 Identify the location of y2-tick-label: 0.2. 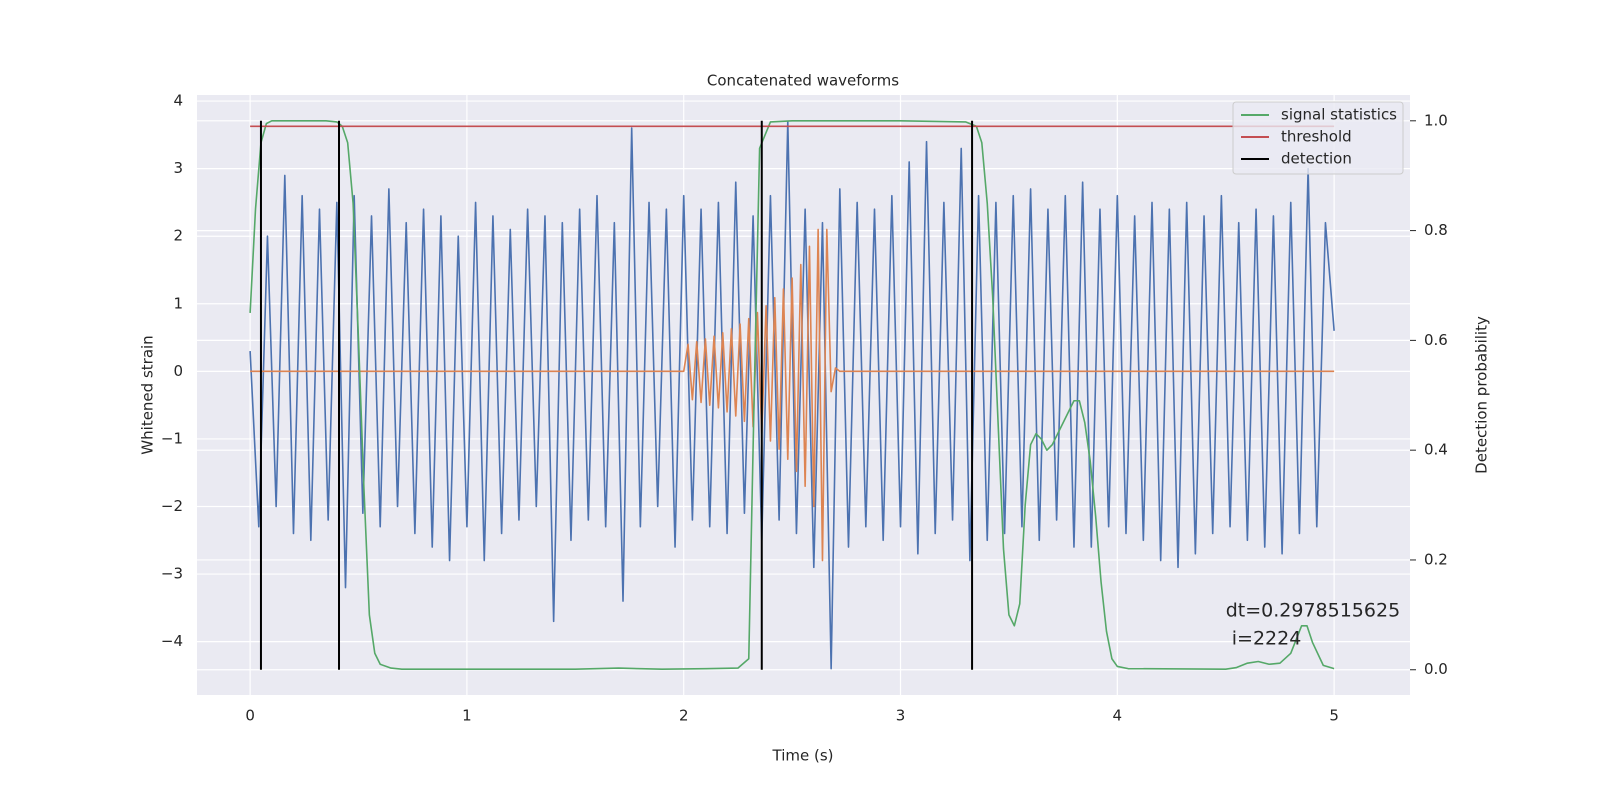
(1436, 559).